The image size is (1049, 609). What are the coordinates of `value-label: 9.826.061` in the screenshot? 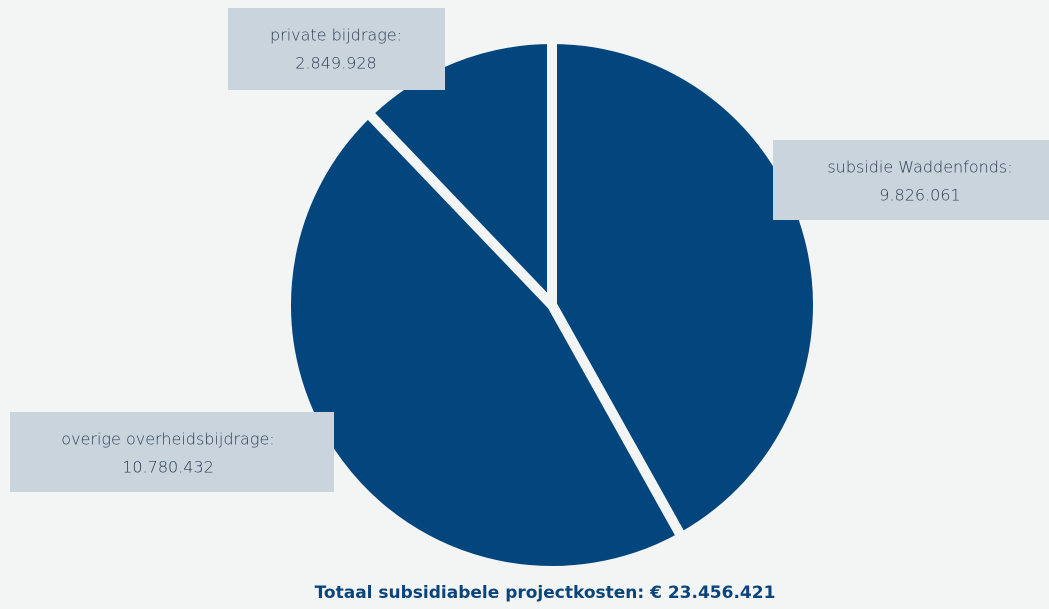 It's located at (919, 195).